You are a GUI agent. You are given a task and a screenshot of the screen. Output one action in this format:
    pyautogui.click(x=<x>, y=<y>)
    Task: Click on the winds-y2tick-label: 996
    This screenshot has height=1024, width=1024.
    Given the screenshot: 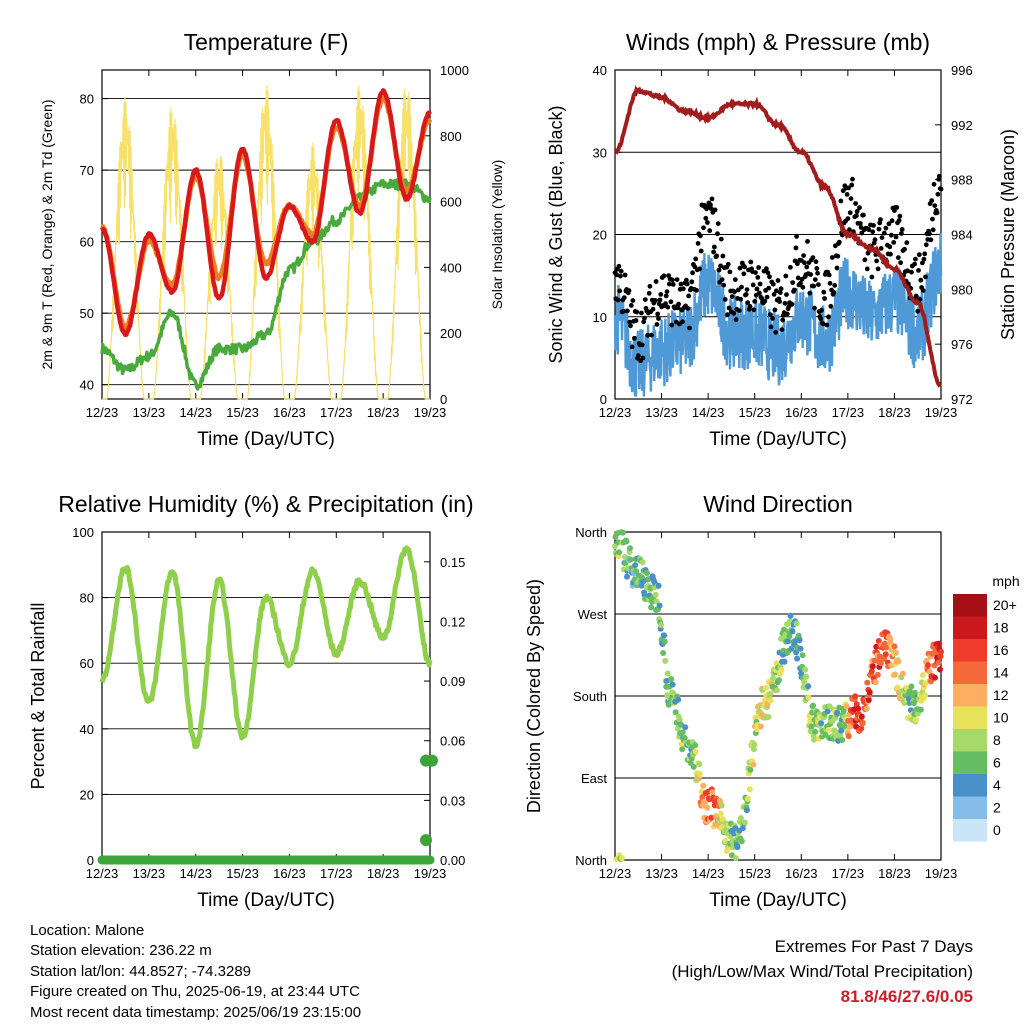 What is the action you would take?
    pyautogui.click(x=962, y=70)
    